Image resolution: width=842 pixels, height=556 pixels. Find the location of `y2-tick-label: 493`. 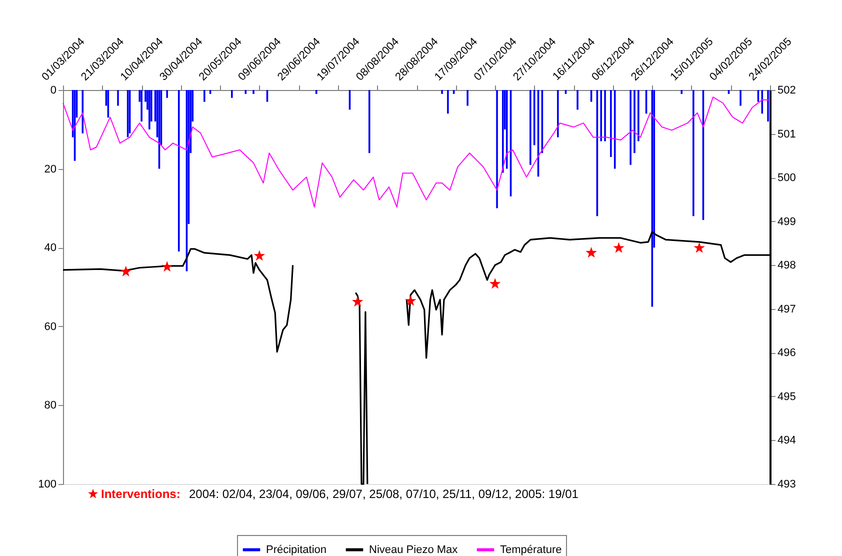

y2-tick-label: 493 is located at coordinates (787, 484).